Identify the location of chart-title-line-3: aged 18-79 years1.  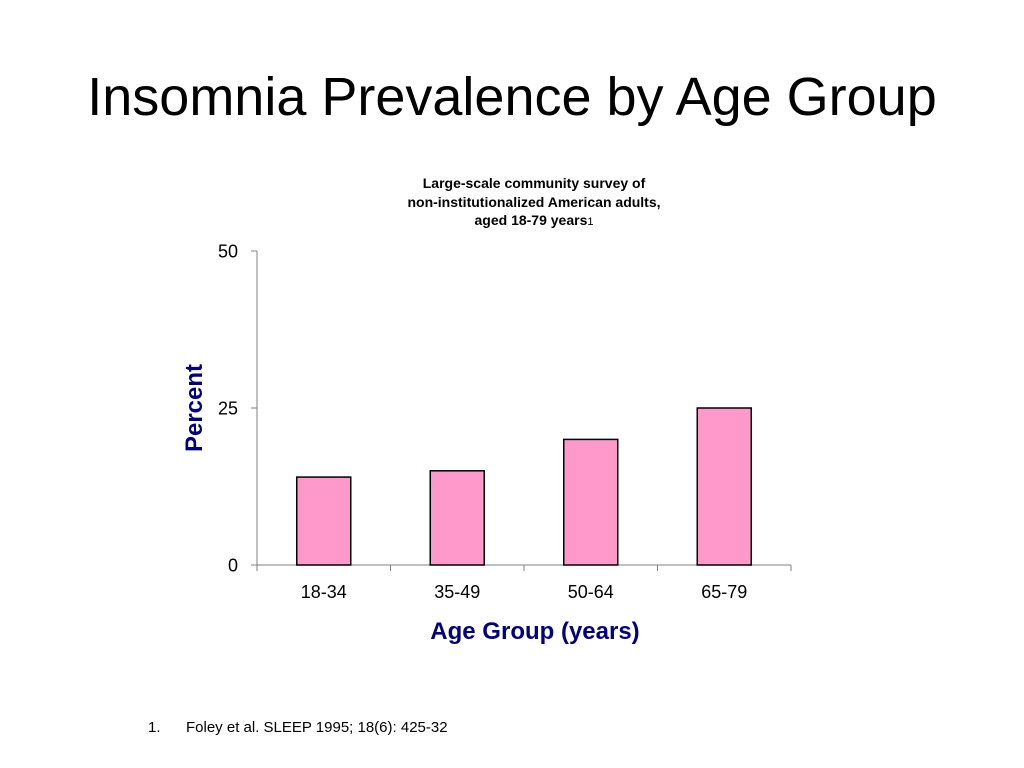
(534, 221).